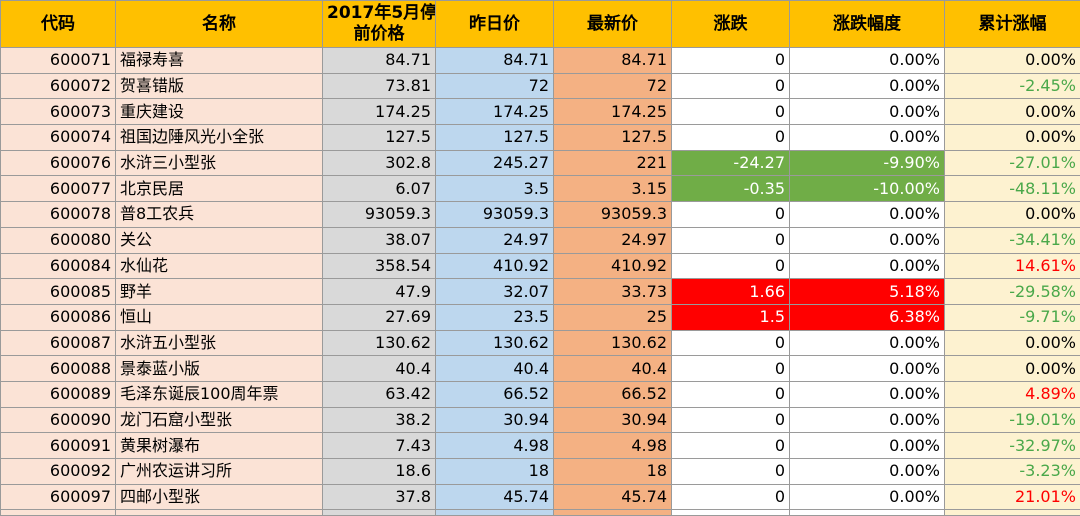  Describe the element at coordinates (219, 138) in the screenshot. I see `cell-name: 祖国边陲风光小全张` at that location.